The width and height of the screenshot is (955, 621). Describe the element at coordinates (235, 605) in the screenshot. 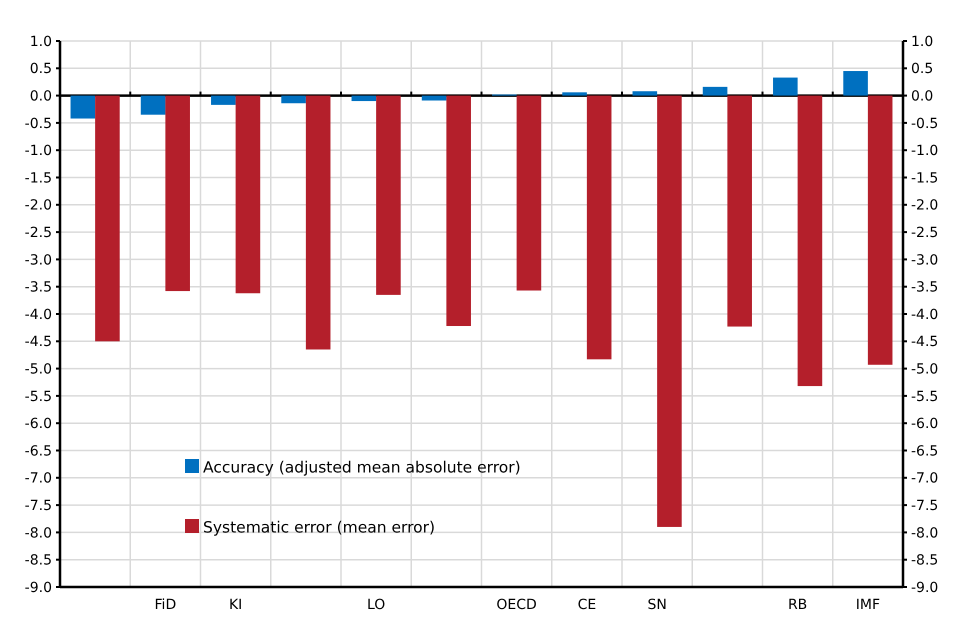

I see `x-tick-label: KI` at that location.